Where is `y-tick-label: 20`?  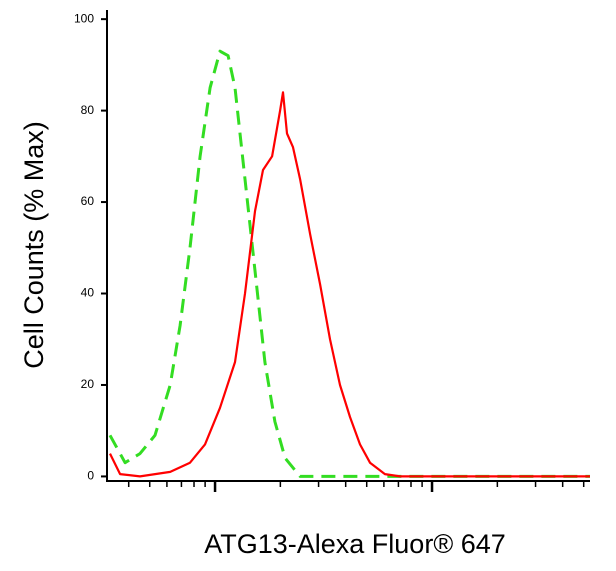
y-tick-label: 20 is located at coordinates (88, 384).